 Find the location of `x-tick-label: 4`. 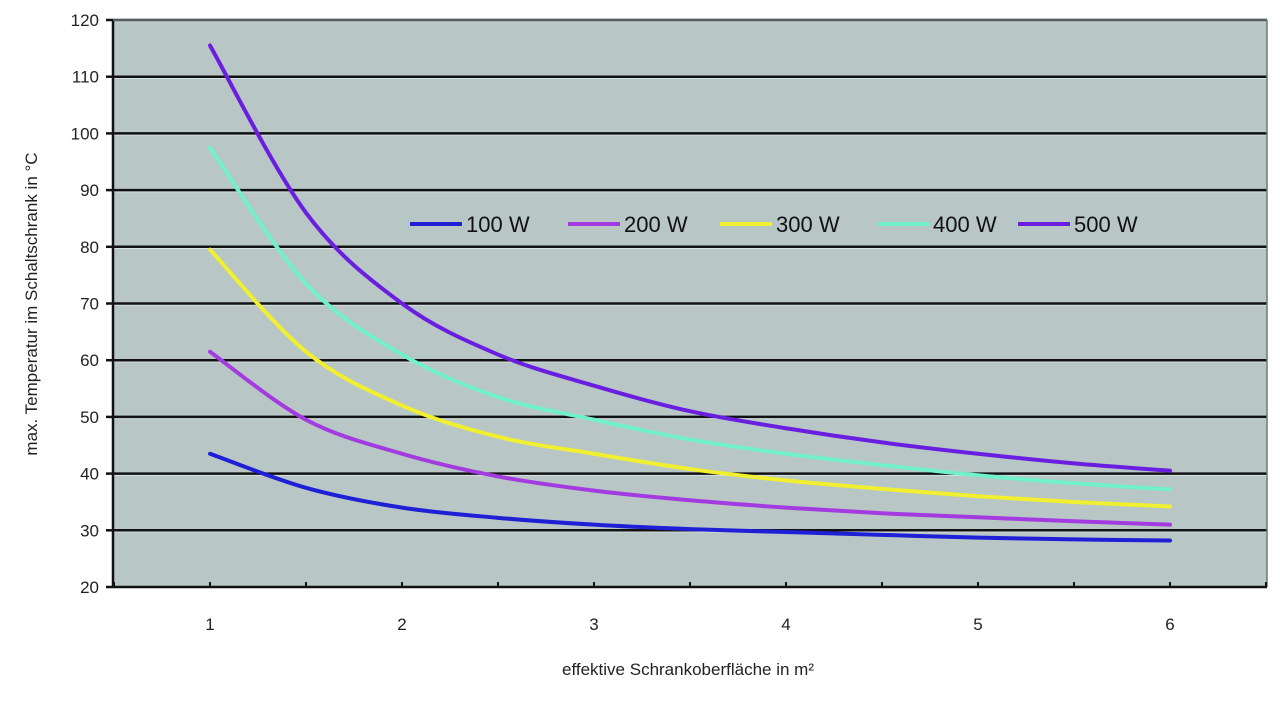

x-tick-label: 4 is located at coordinates (785, 624).